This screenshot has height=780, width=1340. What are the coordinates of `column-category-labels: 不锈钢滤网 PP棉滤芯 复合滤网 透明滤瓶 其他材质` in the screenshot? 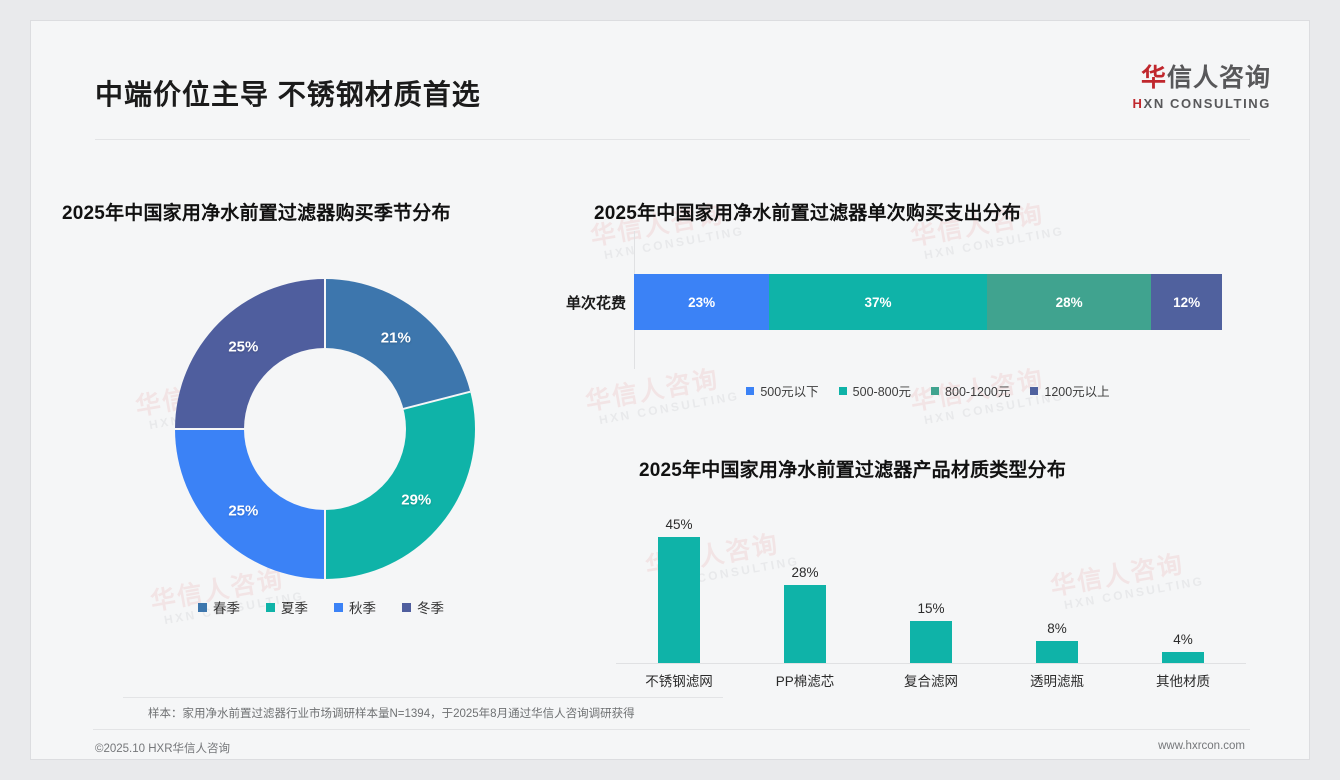 It's located at (931, 681).